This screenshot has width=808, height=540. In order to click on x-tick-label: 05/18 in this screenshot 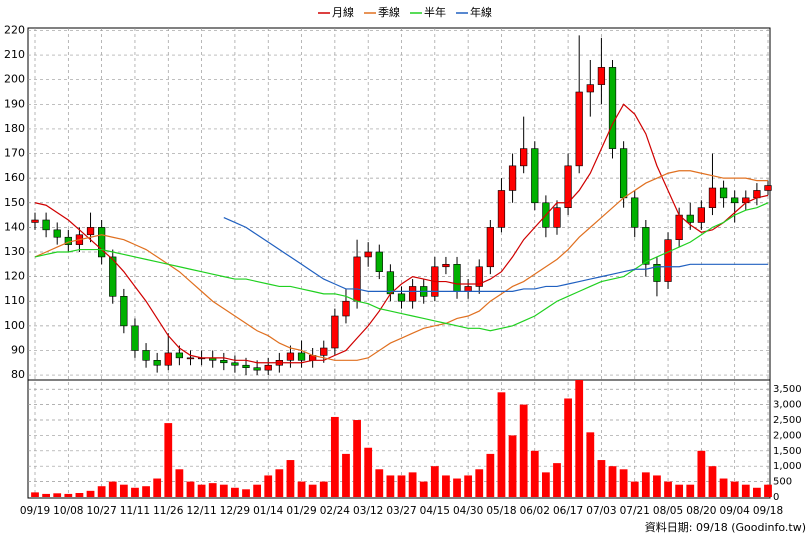, I will do `click(501, 511)`.